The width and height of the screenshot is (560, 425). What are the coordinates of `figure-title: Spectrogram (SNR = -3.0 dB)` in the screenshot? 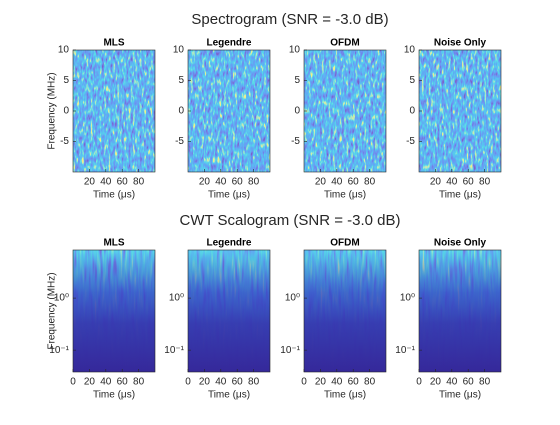 It's located at (289, 19).